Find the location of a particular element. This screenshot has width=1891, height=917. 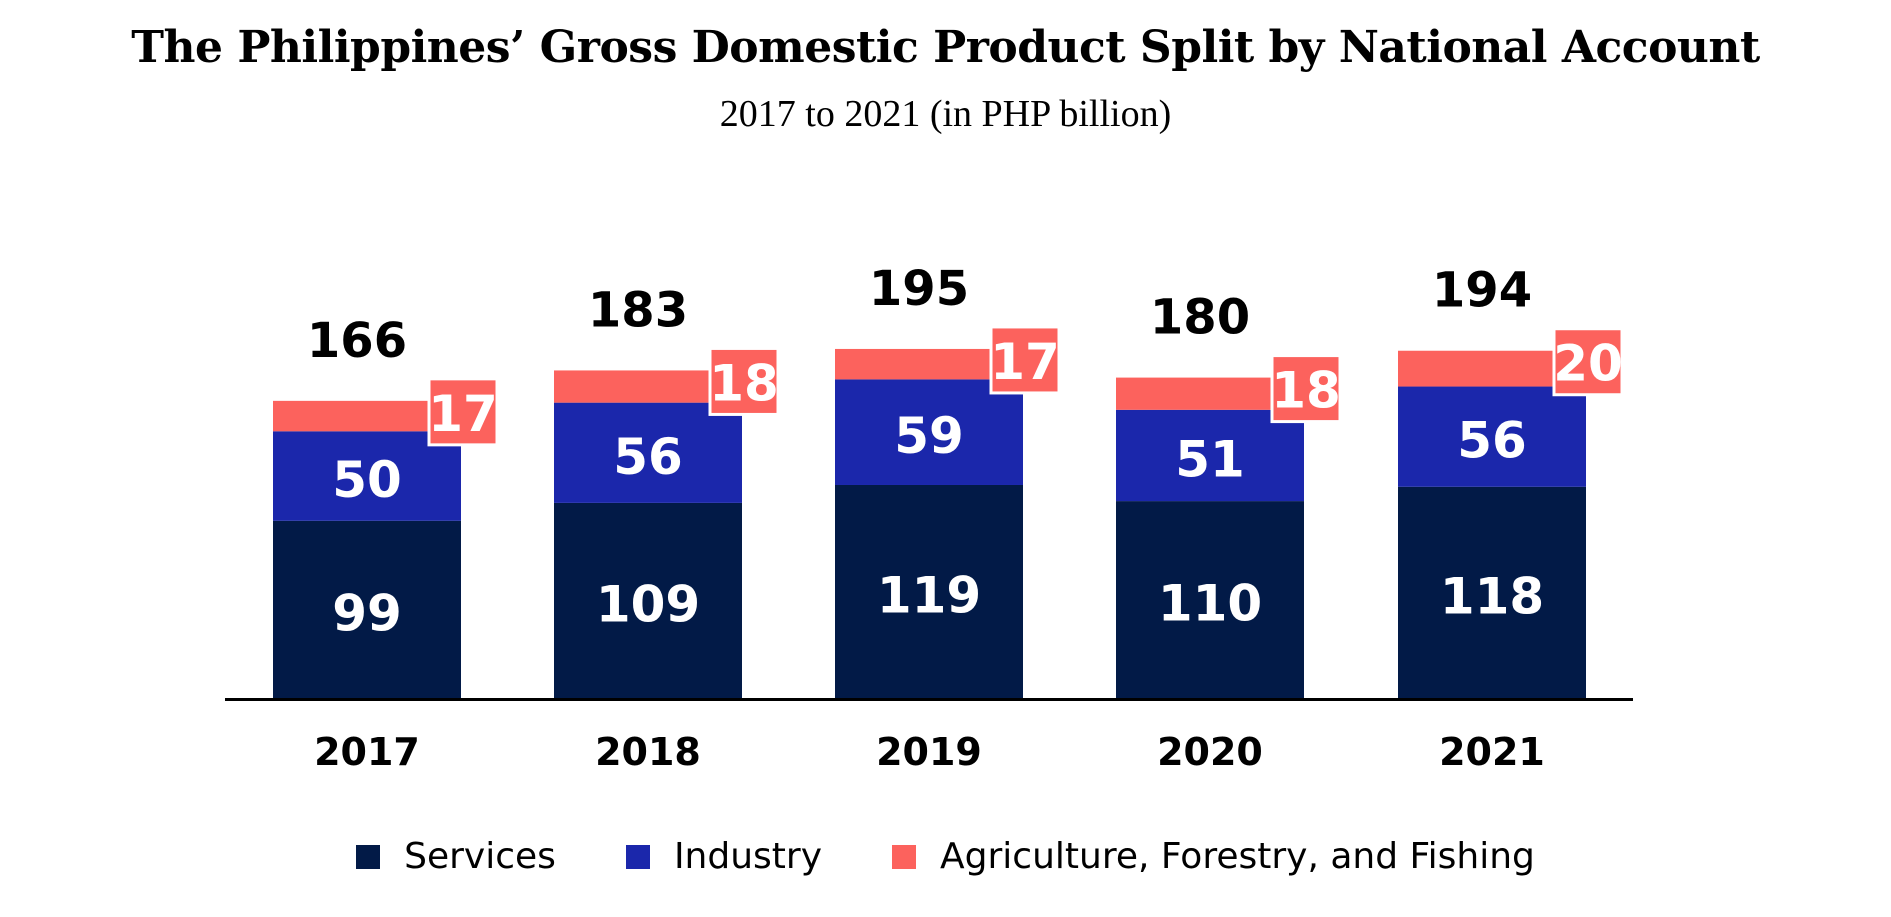

x-tick-label-2017: 2017 is located at coordinates (367, 752).